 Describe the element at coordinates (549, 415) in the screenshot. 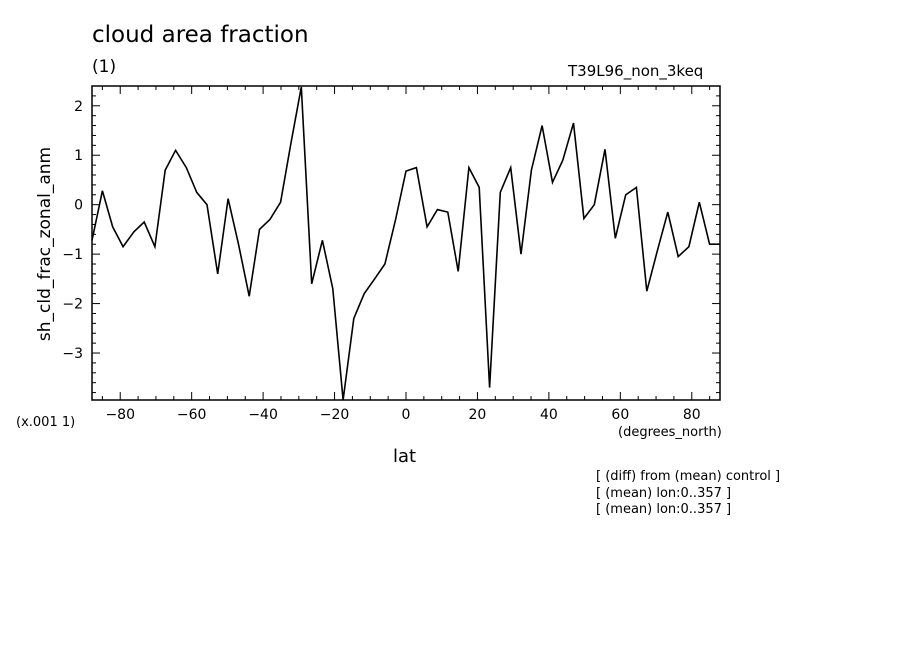

I see `x-tick-label: 40` at that location.